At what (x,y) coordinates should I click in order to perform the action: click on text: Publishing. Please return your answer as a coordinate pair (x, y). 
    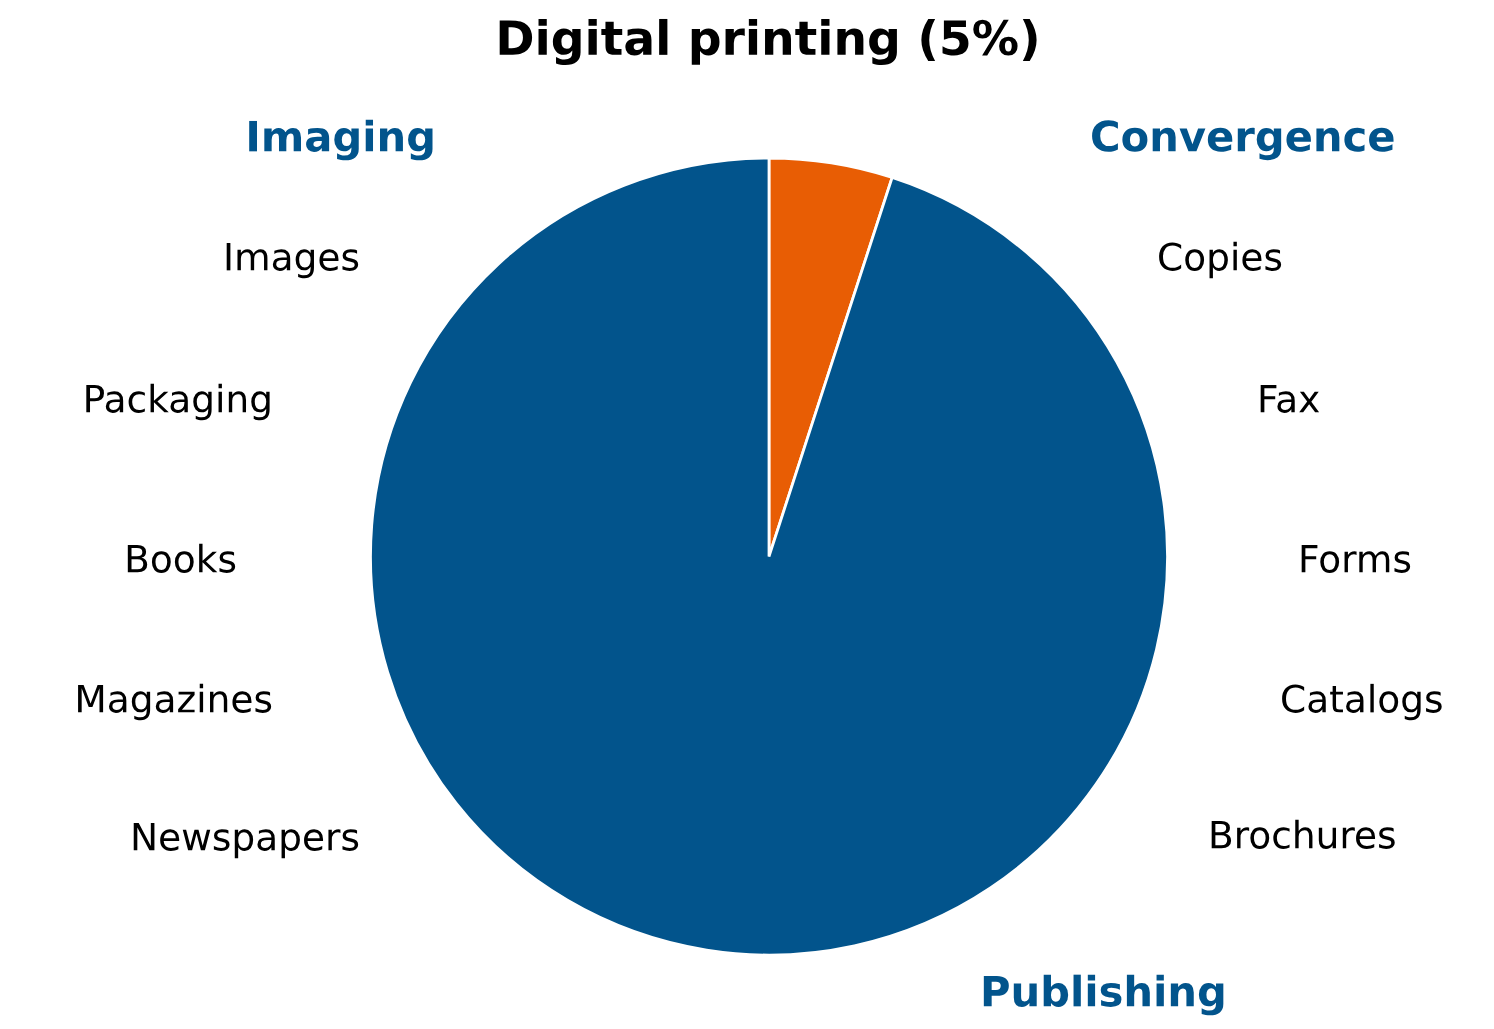
    Looking at the image, I should click on (1103, 995).